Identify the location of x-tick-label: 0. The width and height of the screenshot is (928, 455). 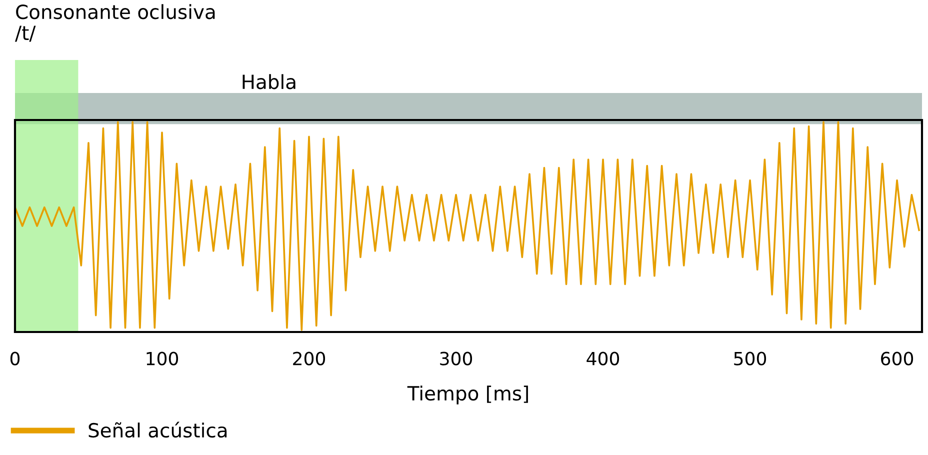
(15, 359).